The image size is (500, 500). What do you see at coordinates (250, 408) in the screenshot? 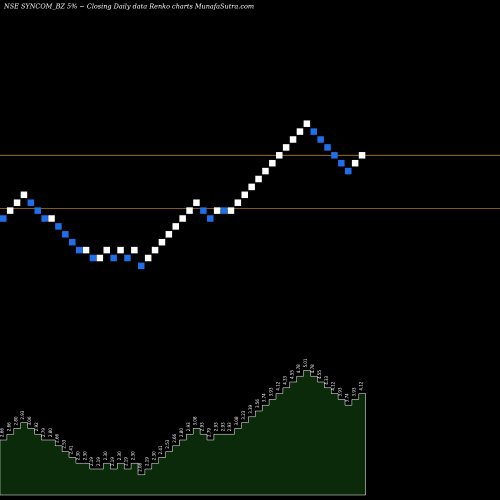
I see `volume-label: 3.39` at bounding box center [250, 408].